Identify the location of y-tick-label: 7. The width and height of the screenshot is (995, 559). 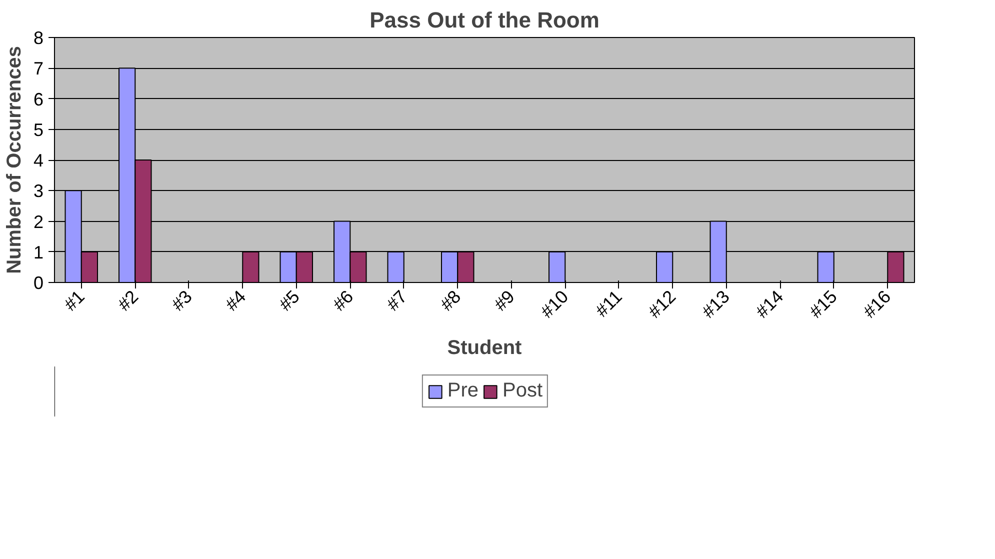
(38, 68).